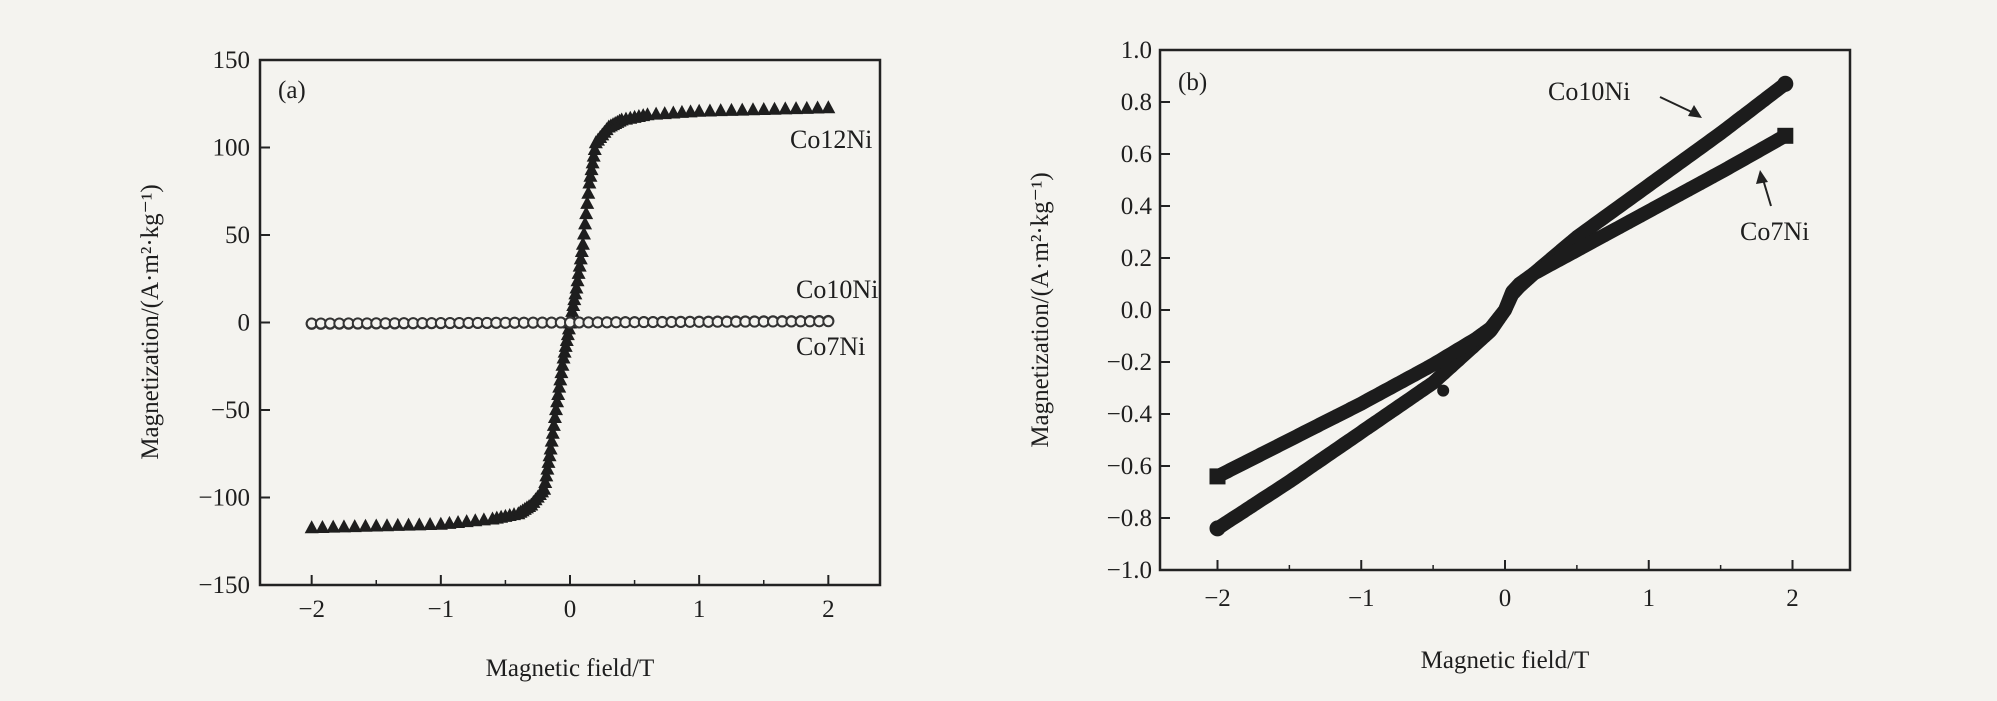 The image size is (1997, 701). Describe the element at coordinates (1129, 362) in the screenshot. I see `panel-b-y-tick-label: −0.2` at that location.